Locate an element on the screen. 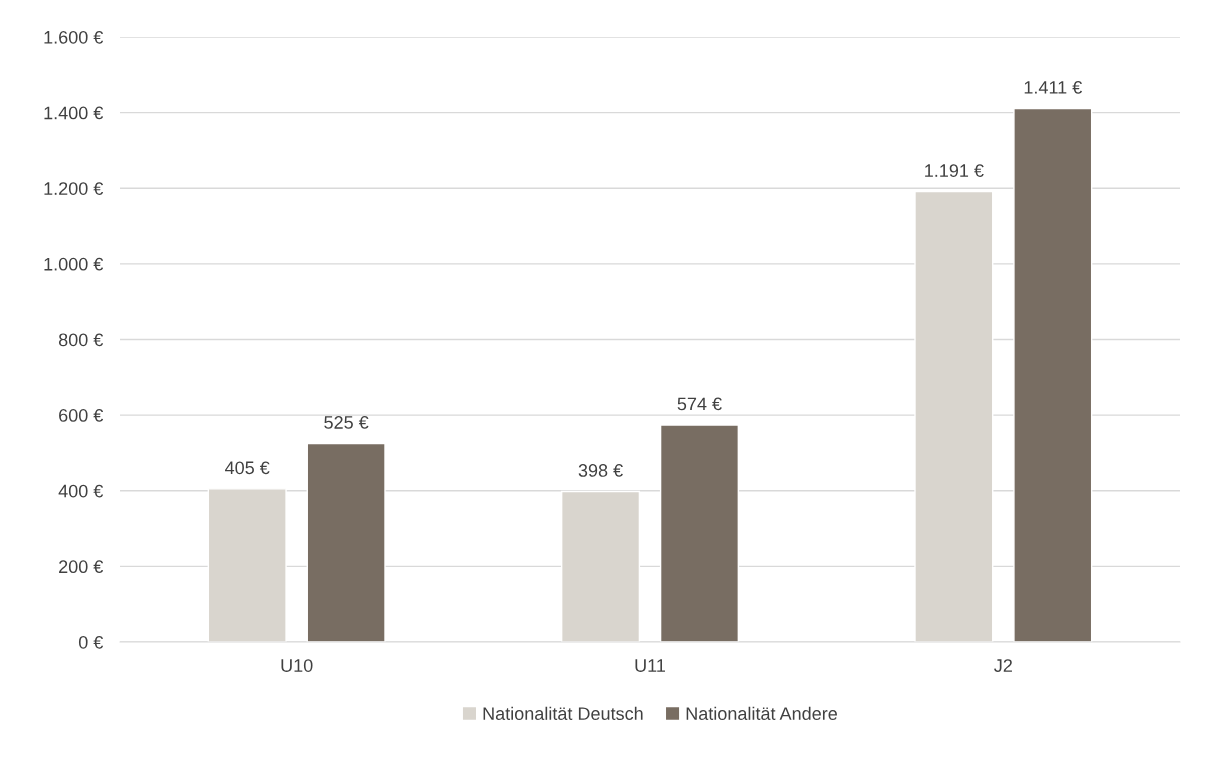  y-tick-label: 1.200 € is located at coordinates (74, 188).